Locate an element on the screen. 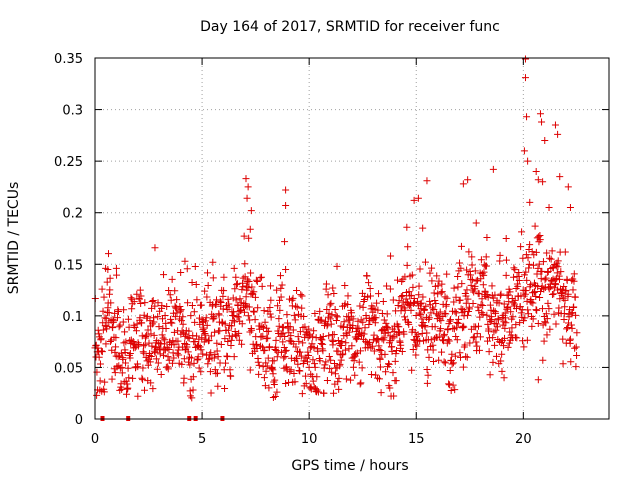  y-tick-label: 0.35 is located at coordinates (68, 59).